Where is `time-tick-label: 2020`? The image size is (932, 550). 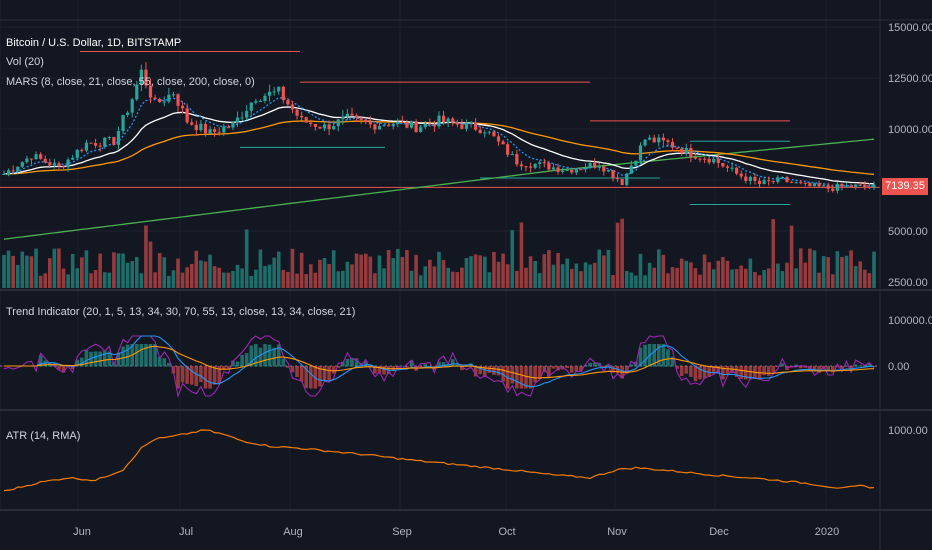 time-tick-label: 2020 is located at coordinates (827, 532).